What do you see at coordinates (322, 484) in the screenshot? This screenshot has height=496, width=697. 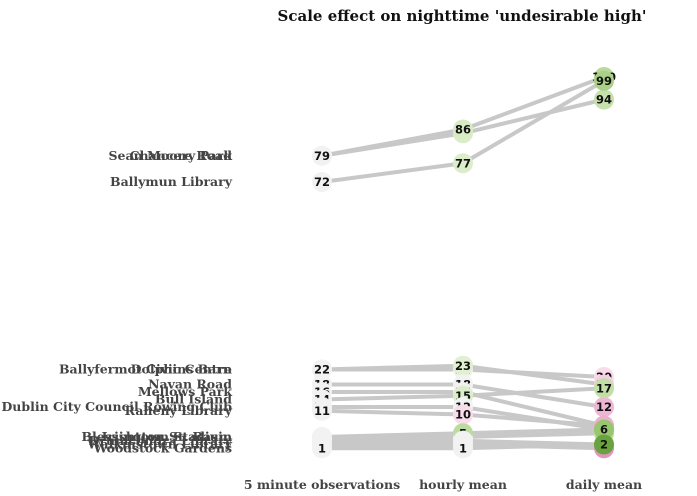 I see `x-tick-label: 5 minute observations` at bounding box center [322, 484].